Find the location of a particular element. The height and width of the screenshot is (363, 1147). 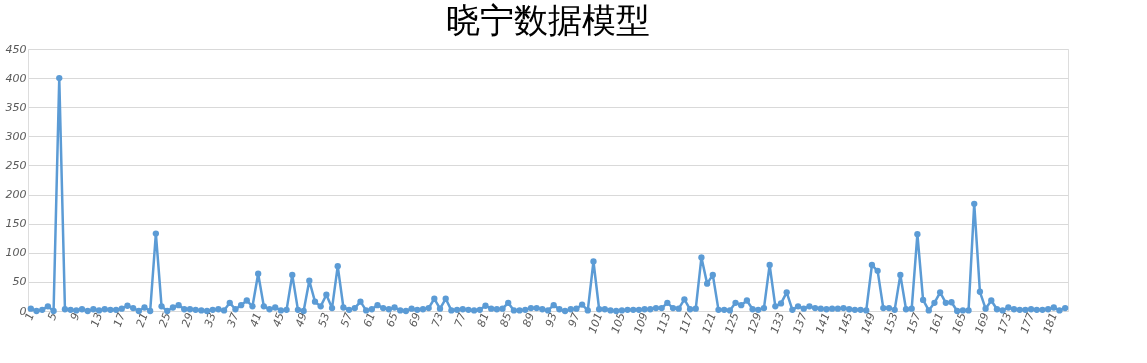

x-tick-label: 165 is located at coordinates (959, 323).